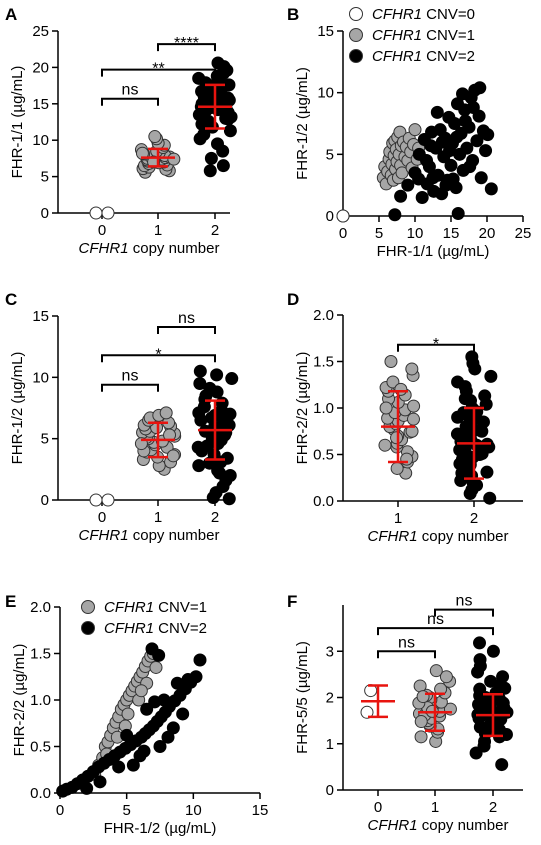 Image resolution: width=541 pixels, height=845 pixels. I want to click on x-tick-label: 5, so click(126, 810).